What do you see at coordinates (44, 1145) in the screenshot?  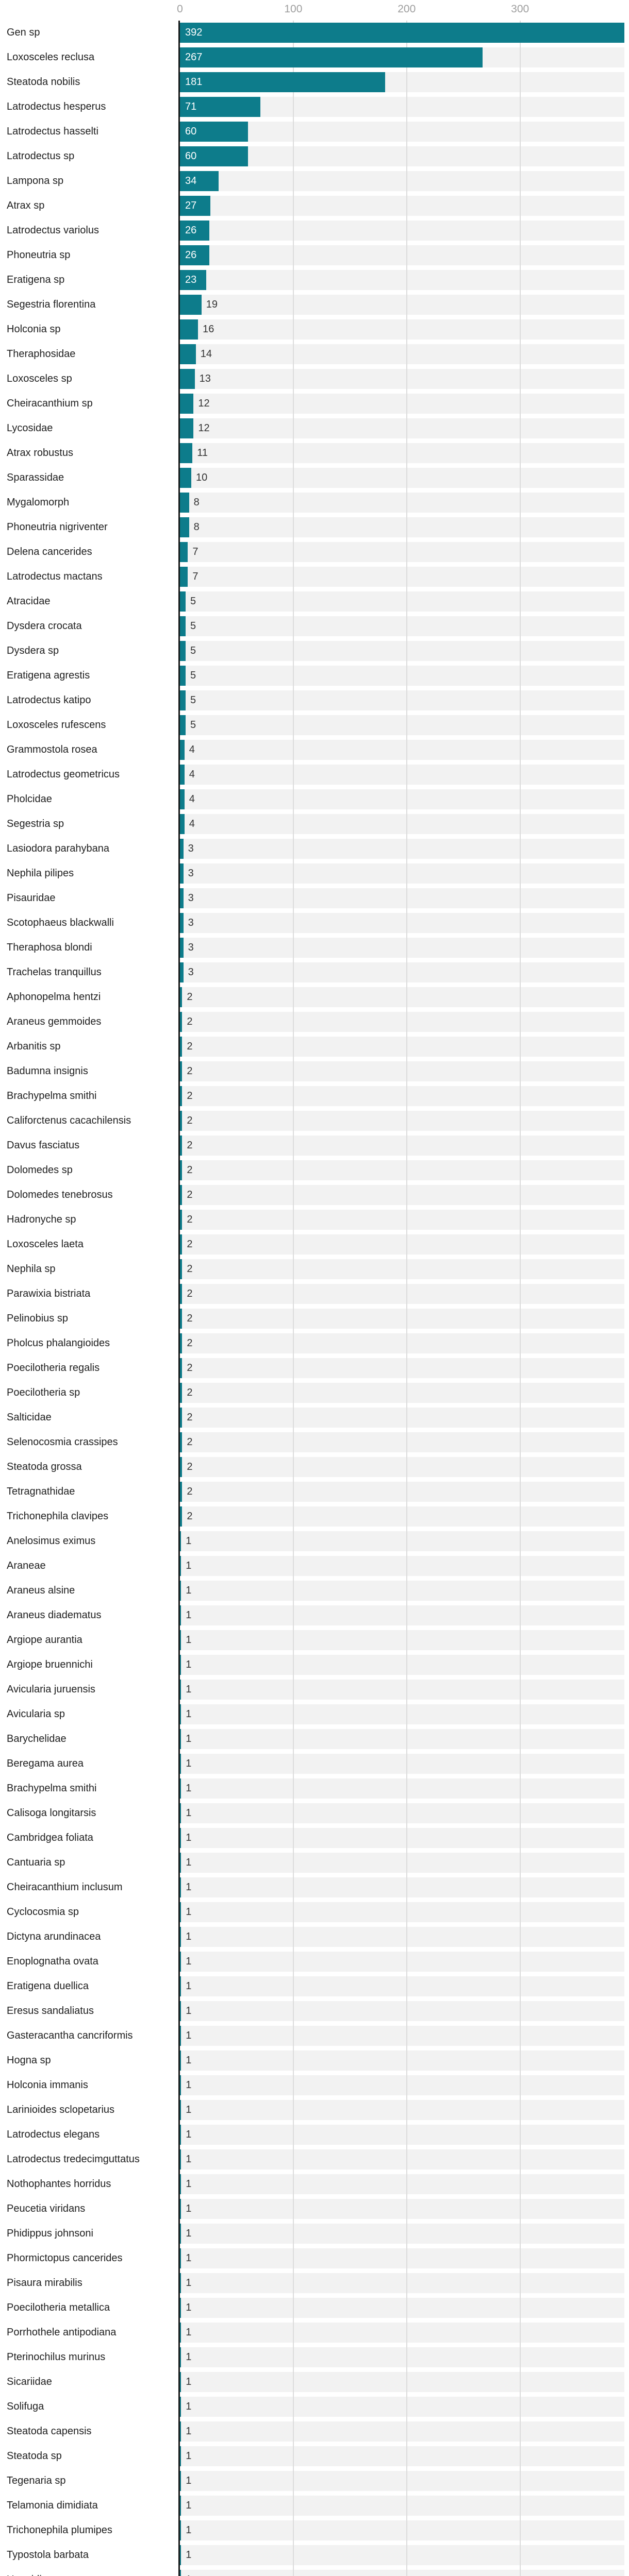 I see `category-label: Davus fasciatus` at bounding box center [44, 1145].